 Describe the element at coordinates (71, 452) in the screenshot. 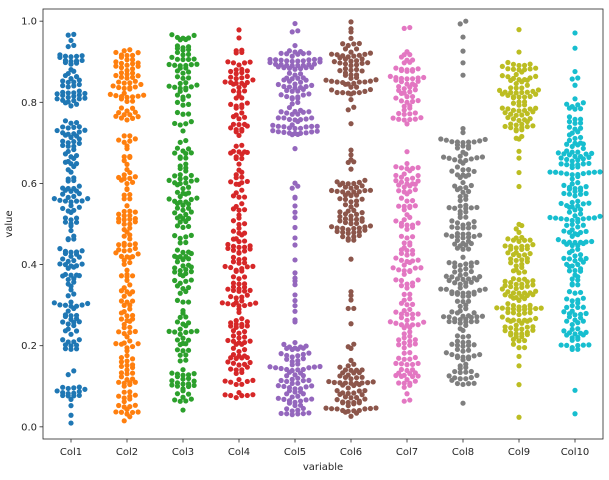

I see `x-tick-label: Col1` at that location.